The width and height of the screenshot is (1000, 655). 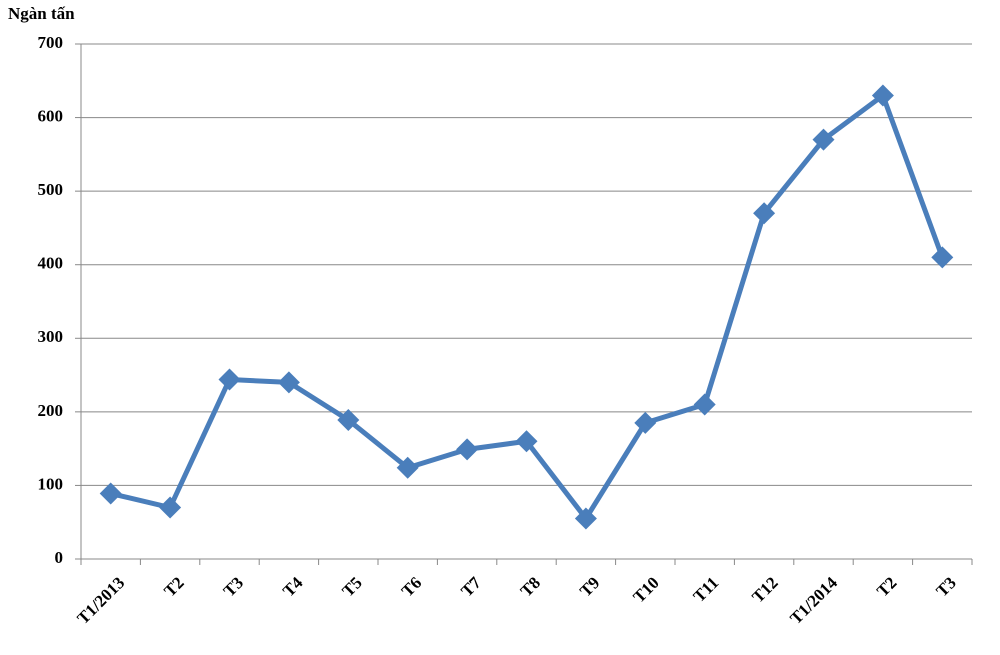 What do you see at coordinates (51, 410) in the screenshot?
I see `y-tick-label: 200` at bounding box center [51, 410].